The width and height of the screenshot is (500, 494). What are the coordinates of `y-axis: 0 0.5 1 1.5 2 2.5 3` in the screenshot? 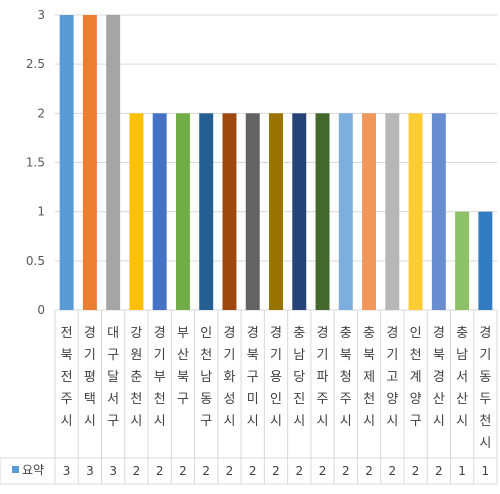 It's located at (35, 162).